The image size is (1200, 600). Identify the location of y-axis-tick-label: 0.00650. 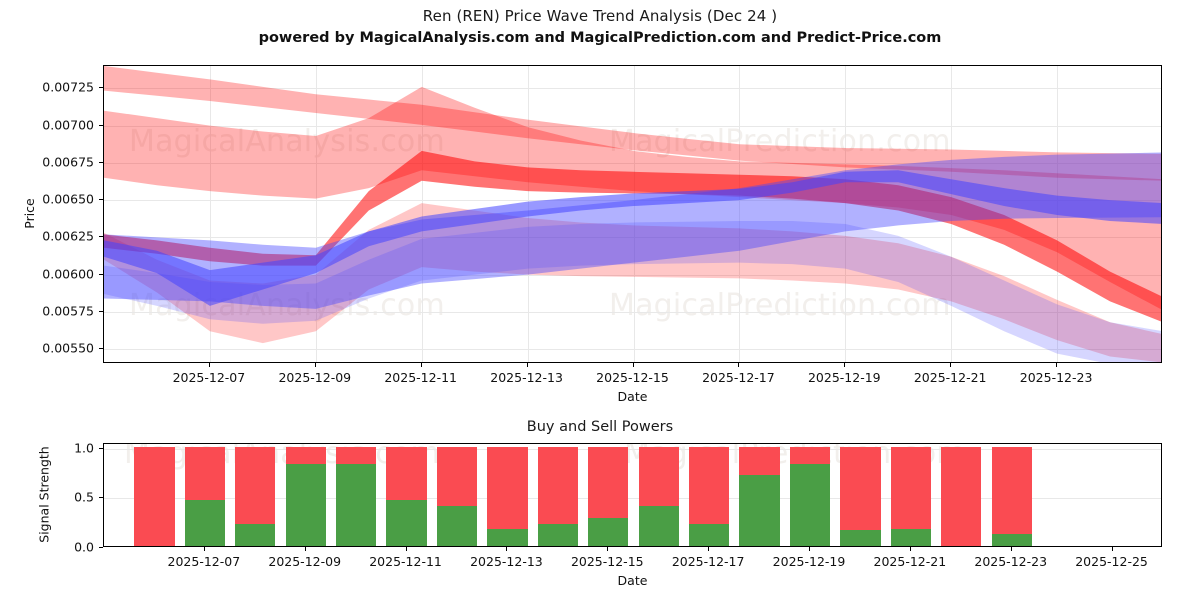
(68, 199).